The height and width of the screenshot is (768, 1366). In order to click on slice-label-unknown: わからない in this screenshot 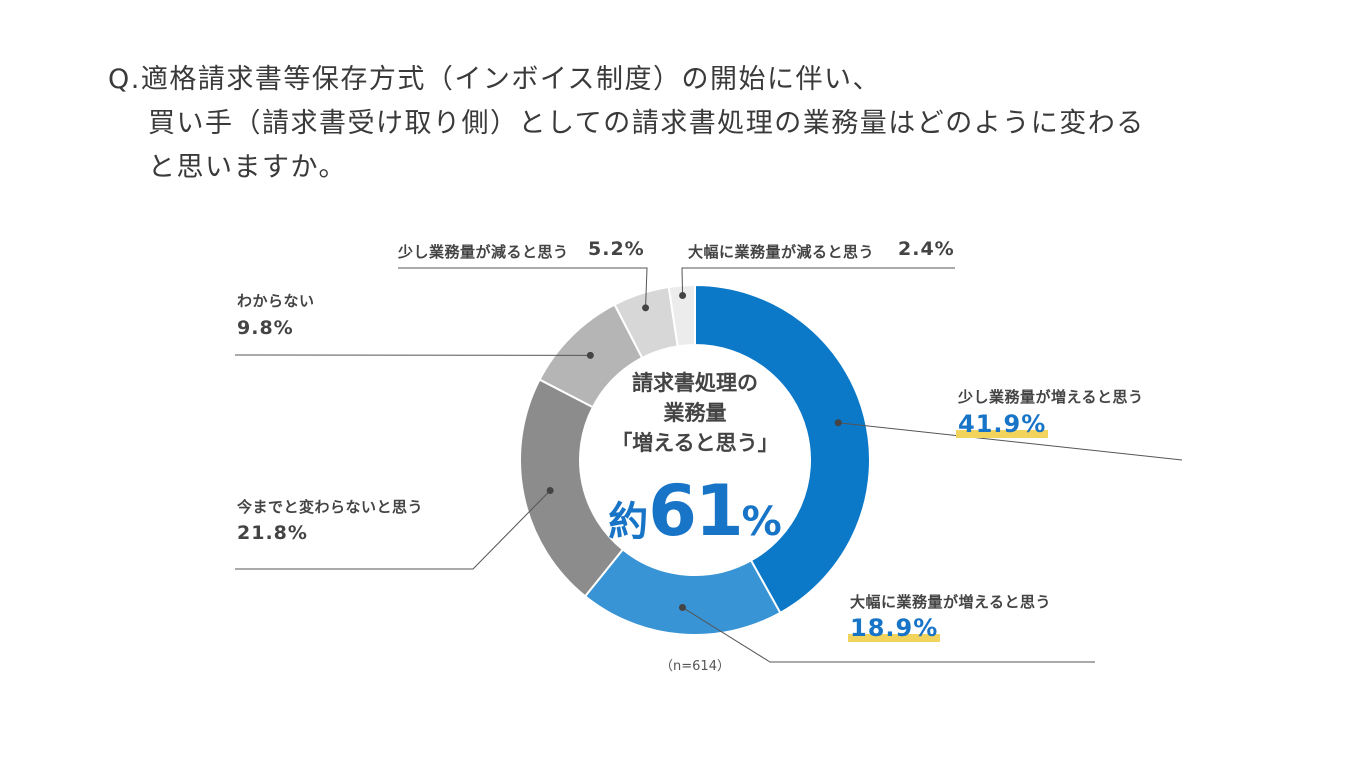, I will do `click(276, 301)`.